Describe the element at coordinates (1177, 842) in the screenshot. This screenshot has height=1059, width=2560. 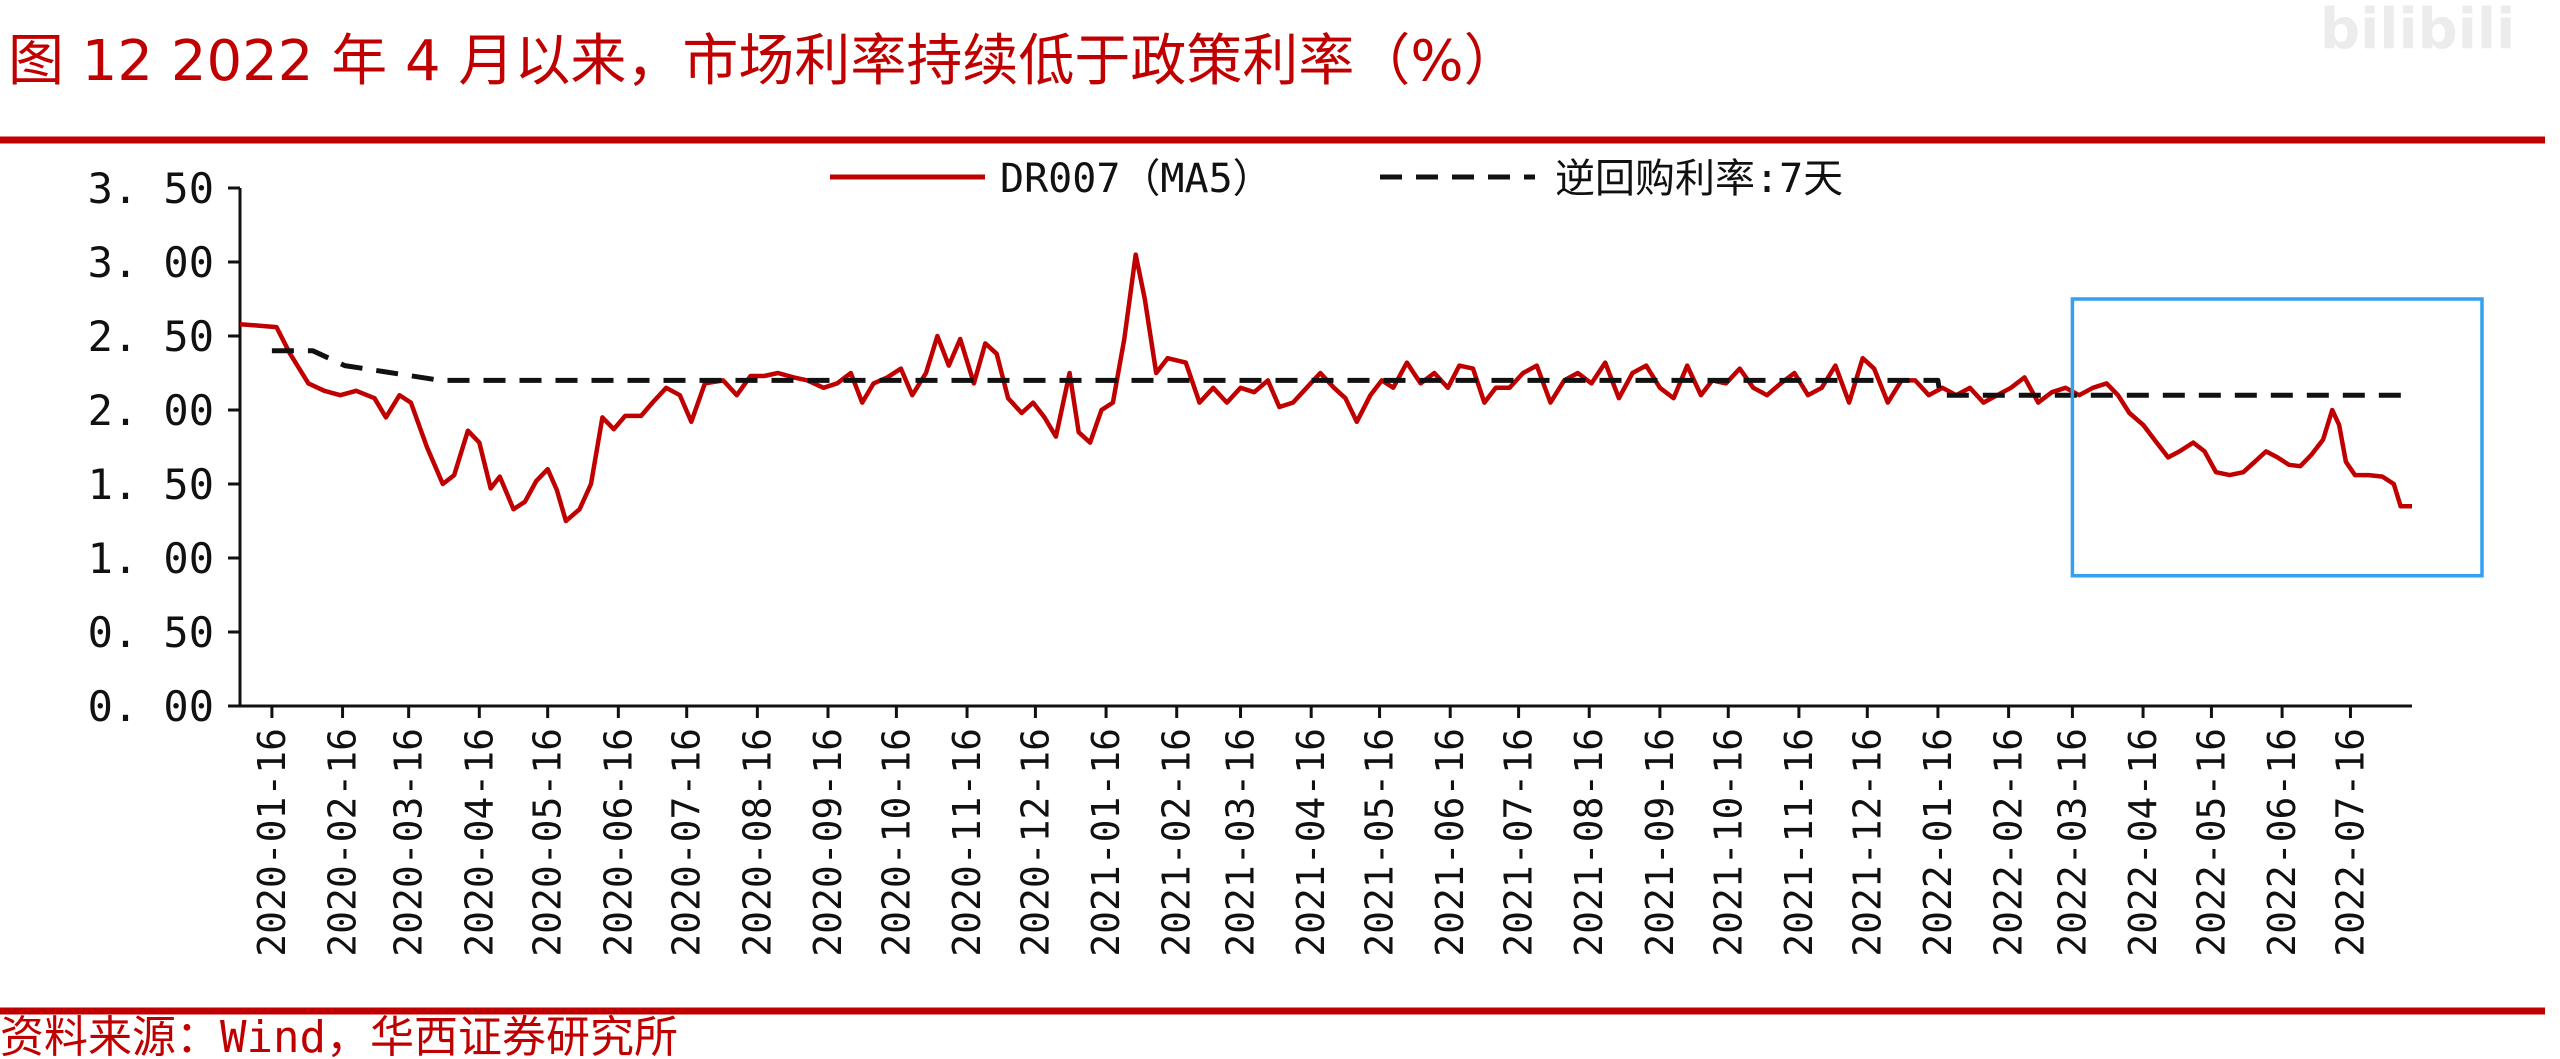
I see `x-tick-label: 2021-02-16` at that location.